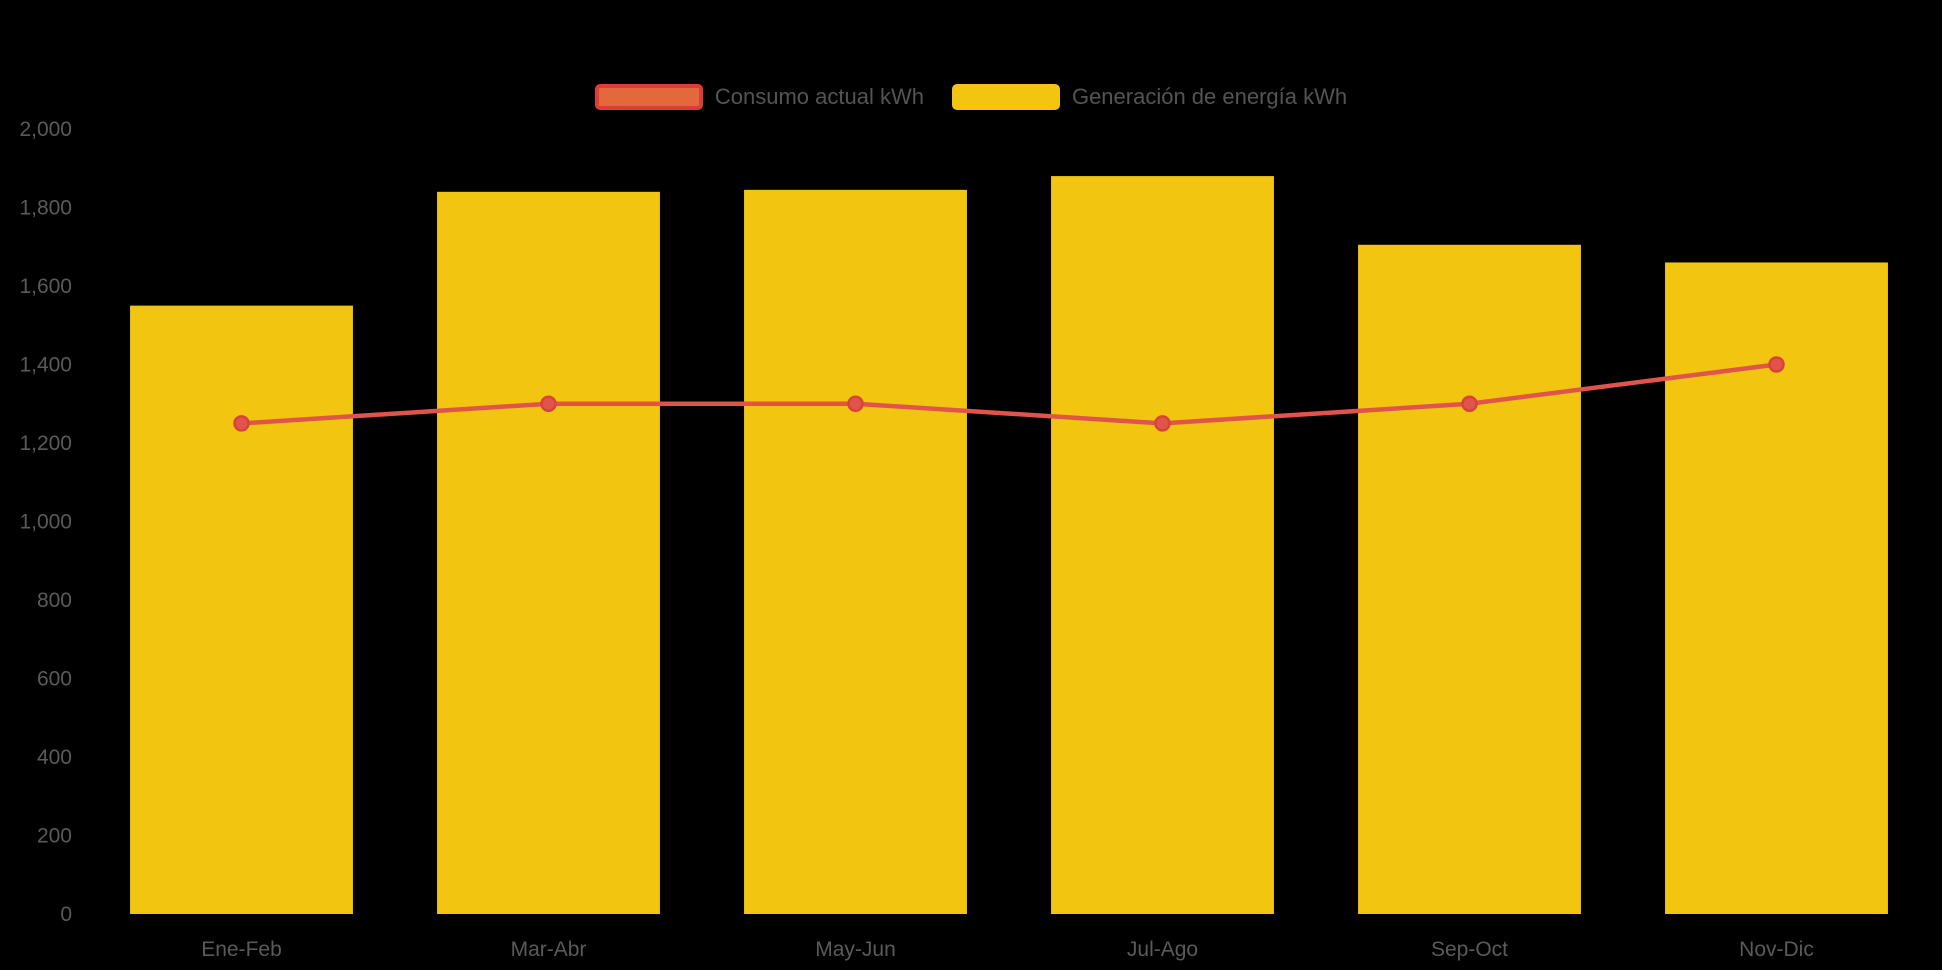  I want to click on legend-item-consumo-actual: Consumo actual kWh, so click(759, 97).